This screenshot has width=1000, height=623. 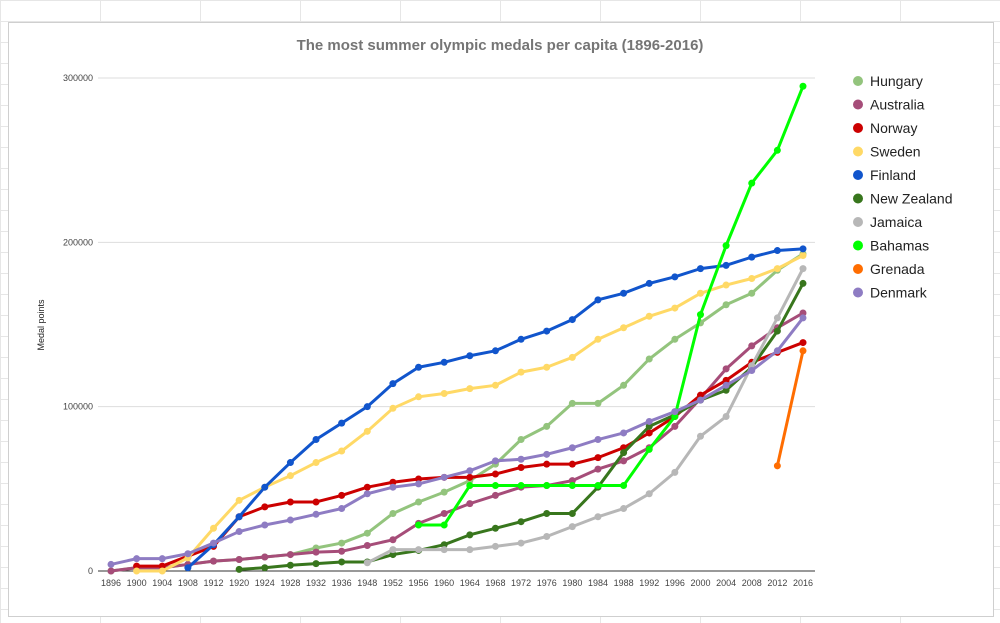 I want to click on y-tick-label: 300000, so click(x=78, y=78).